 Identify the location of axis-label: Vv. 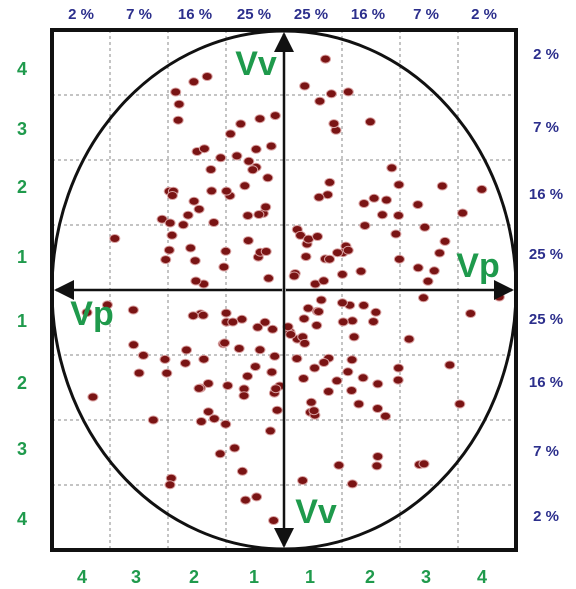
(316, 512).